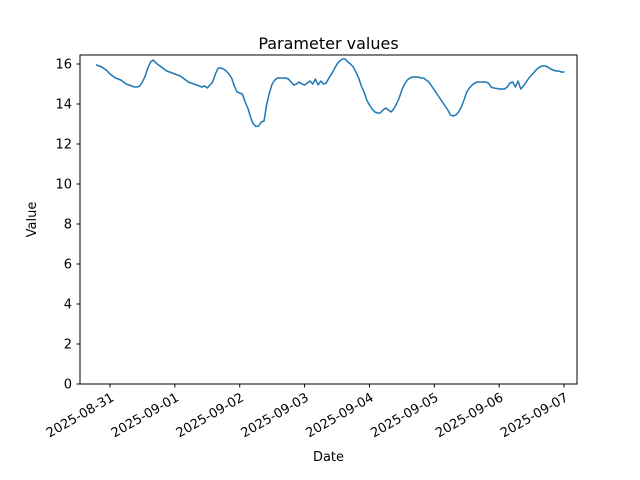 This screenshot has height=480, width=640. What do you see at coordinates (68, 225) in the screenshot?
I see `y-tick-label: 8` at bounding box center [68, 225].